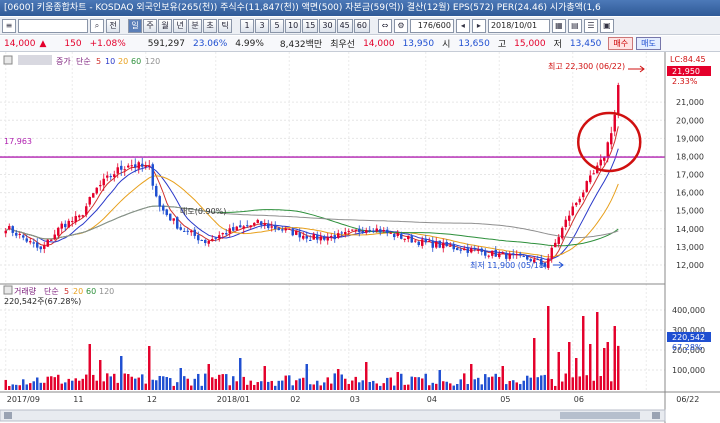 Image resolution: width=720 pixels, height=423 pixels. Describe the element at coordinates (344, 25) in the screenshot. I see `interval-button-7: 45` at that location.